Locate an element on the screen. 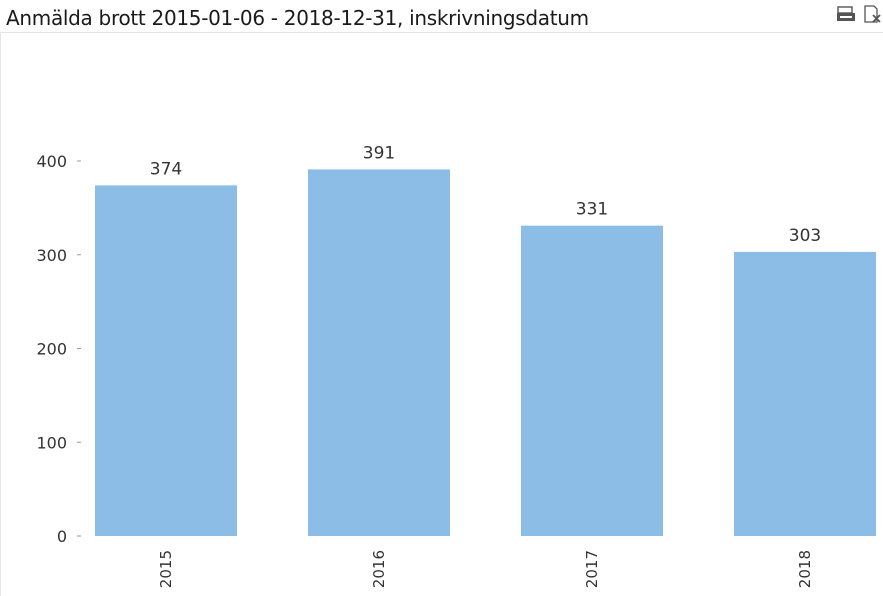  data-label: 331 is located at coordinates (592, 210).